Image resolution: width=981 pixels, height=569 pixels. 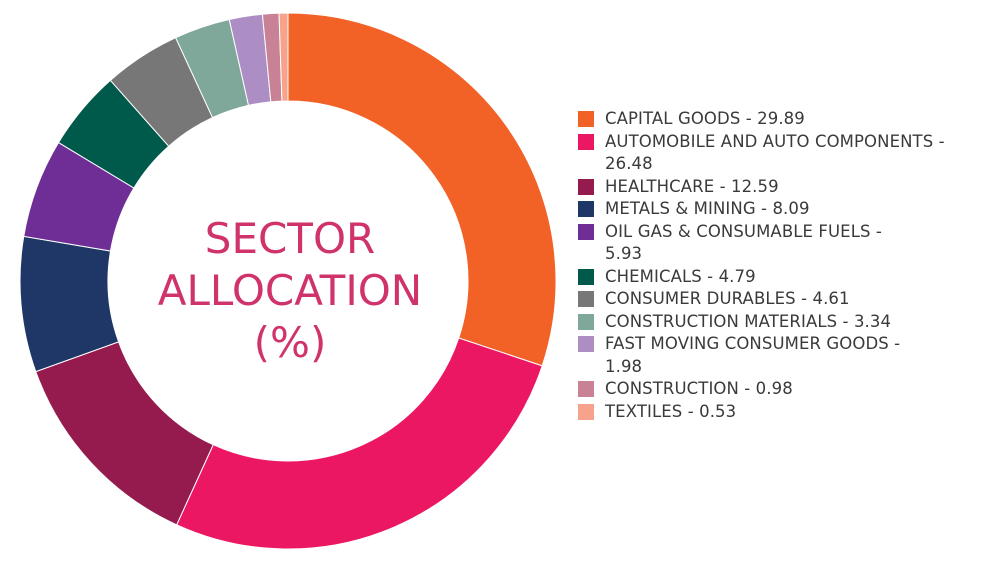 What do you see at coordinates (359, 443) in the screenshot?
I see `donut-slice-automobile-and-auto-components` at bounding box center [359, 443].